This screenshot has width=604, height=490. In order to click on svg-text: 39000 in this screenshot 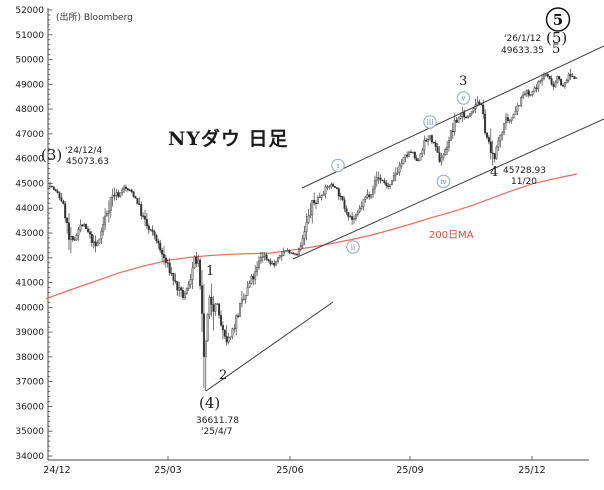, I will do `click(29, 333)`.